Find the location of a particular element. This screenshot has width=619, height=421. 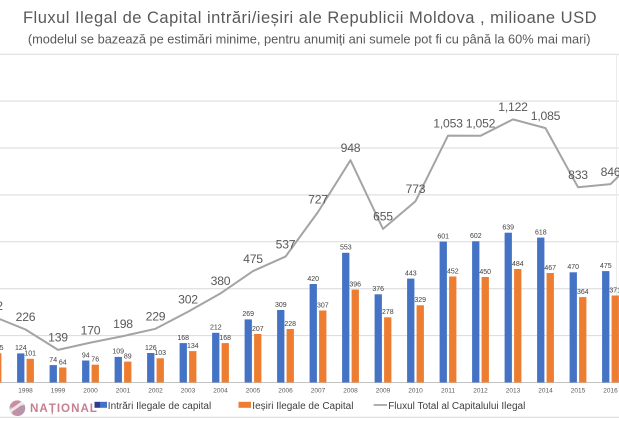

svg-text: 329 is located at coordinates (420, 300).